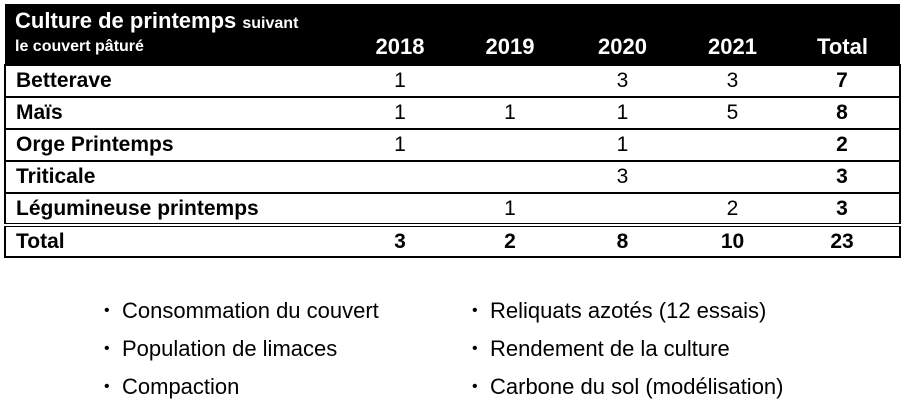  Describe the element at coordinates (732, 240) in the screenshot. I see `table-cell: 10` at that location.